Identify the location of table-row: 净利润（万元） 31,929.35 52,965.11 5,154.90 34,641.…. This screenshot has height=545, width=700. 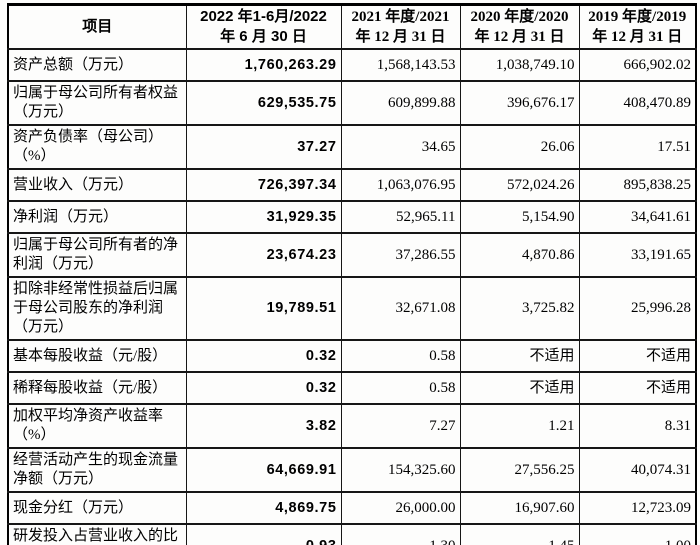
(352, 217).